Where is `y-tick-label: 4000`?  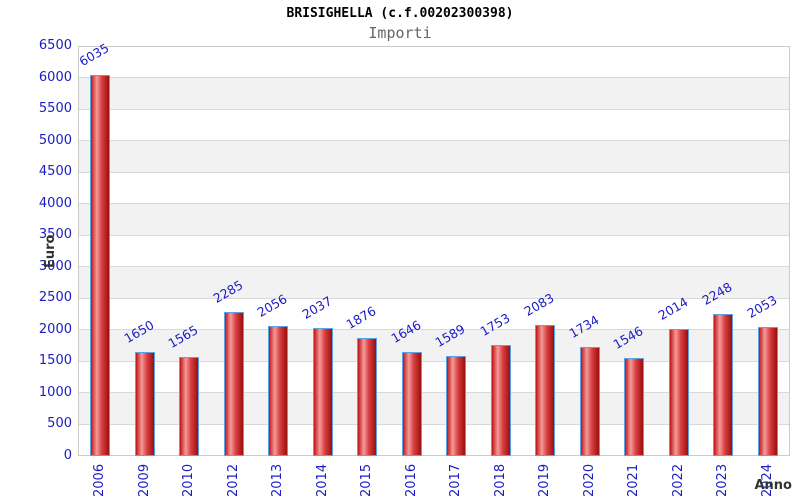 y-tick-label: 4000 is located at coordinates (55, 203).